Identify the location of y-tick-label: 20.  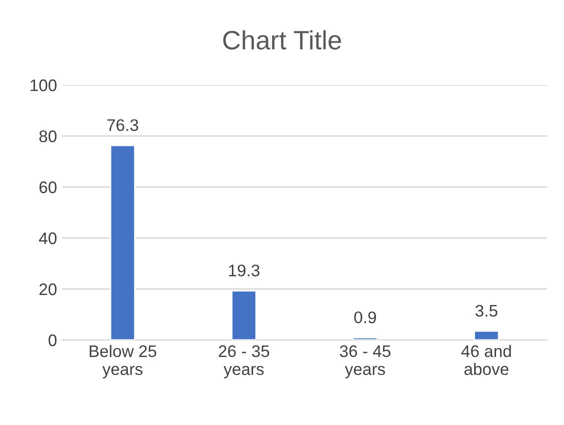
(48, 289).